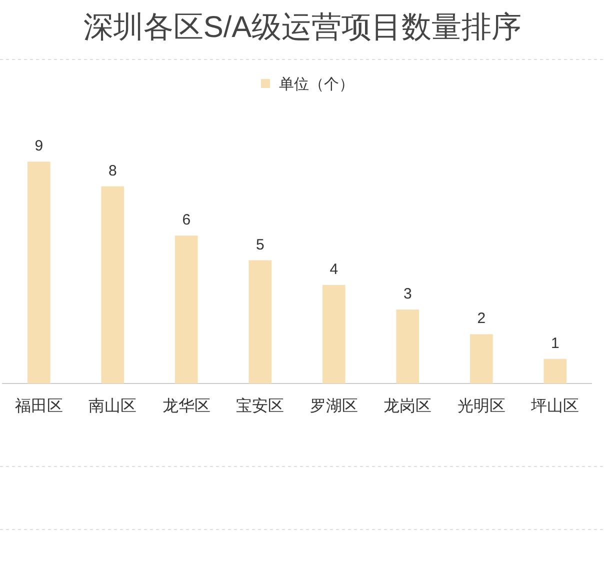 This screenshot has height=567, width=605. Describe the element at coordinates (39, 146) in the screenshot. I see `data-label: 9` at that location.